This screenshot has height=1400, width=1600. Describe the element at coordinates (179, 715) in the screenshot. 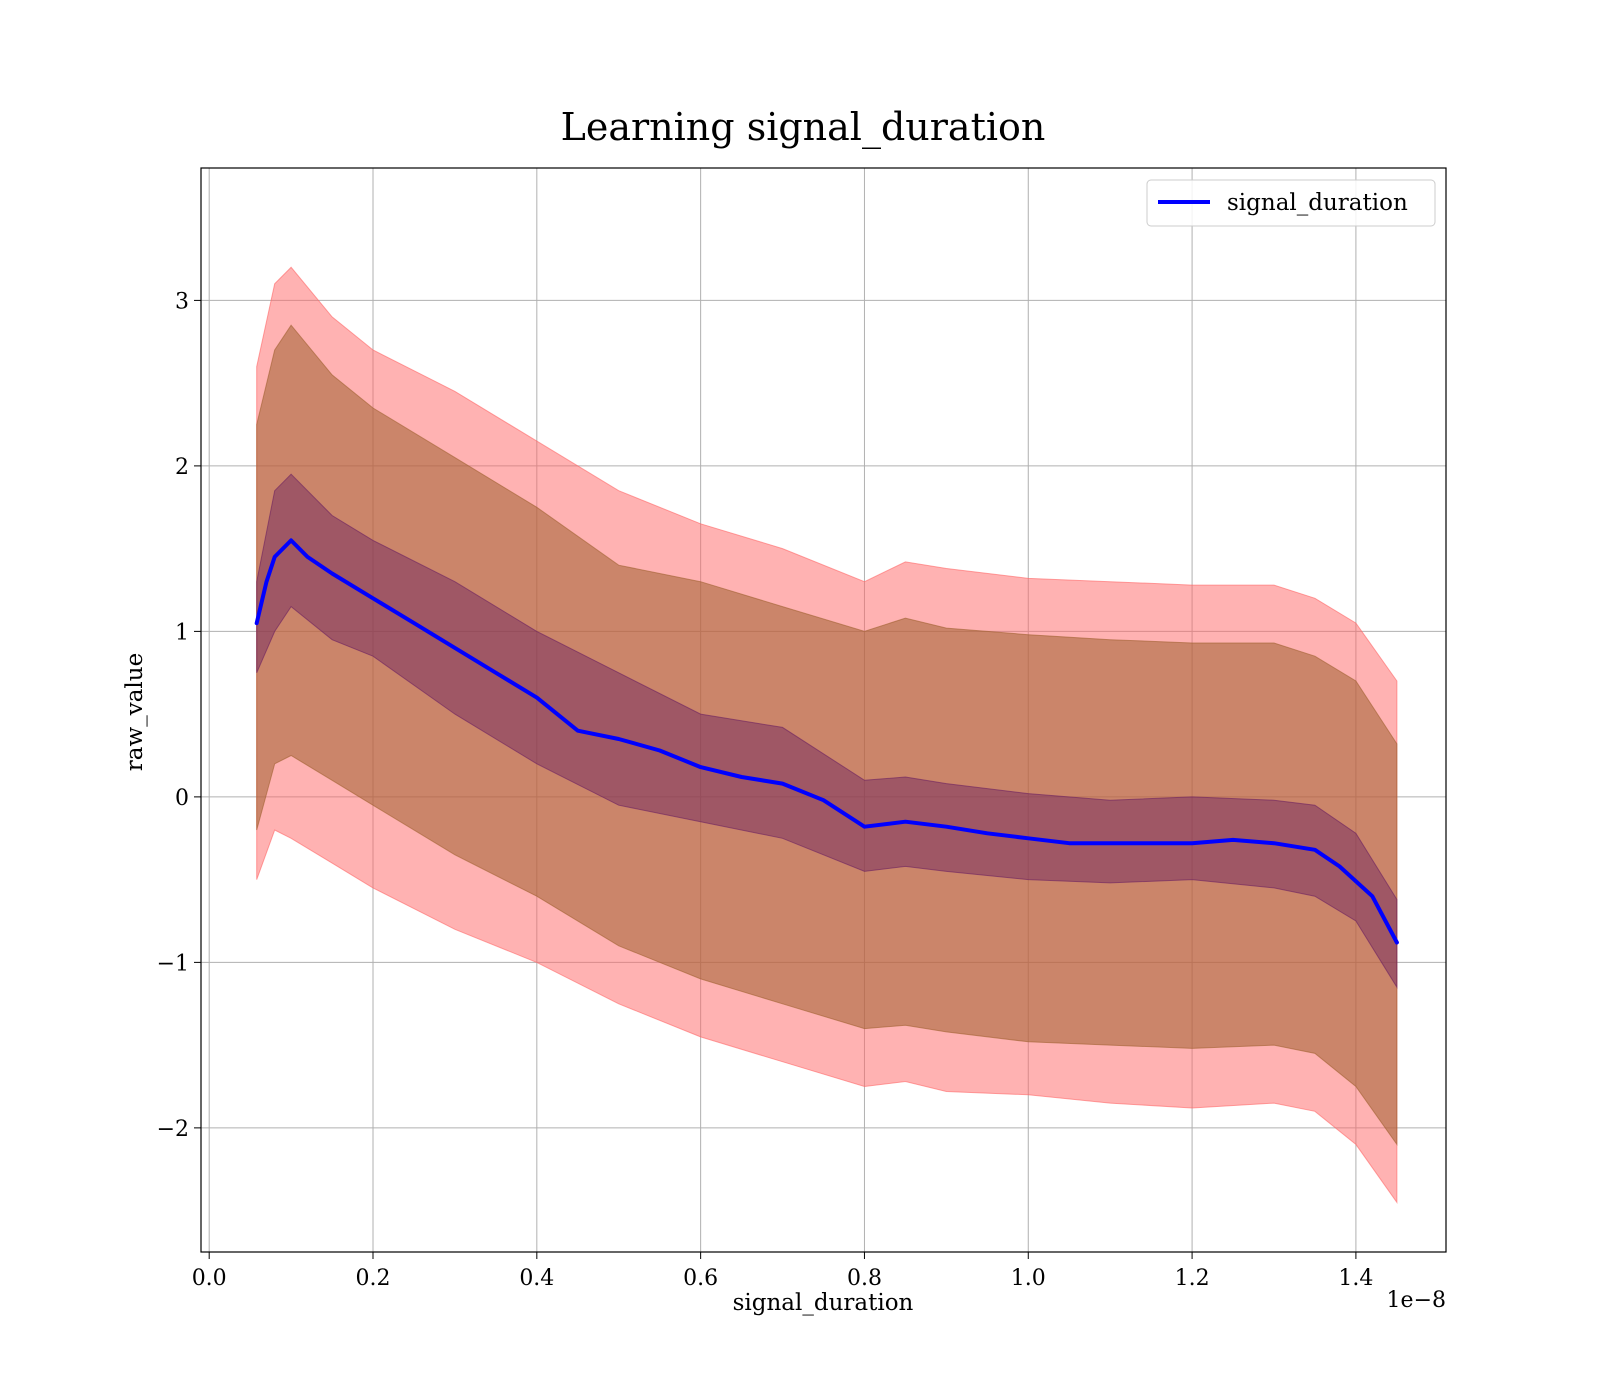

I see `y-axis-ticks: −2 −1 0 1 2 3` at that location.